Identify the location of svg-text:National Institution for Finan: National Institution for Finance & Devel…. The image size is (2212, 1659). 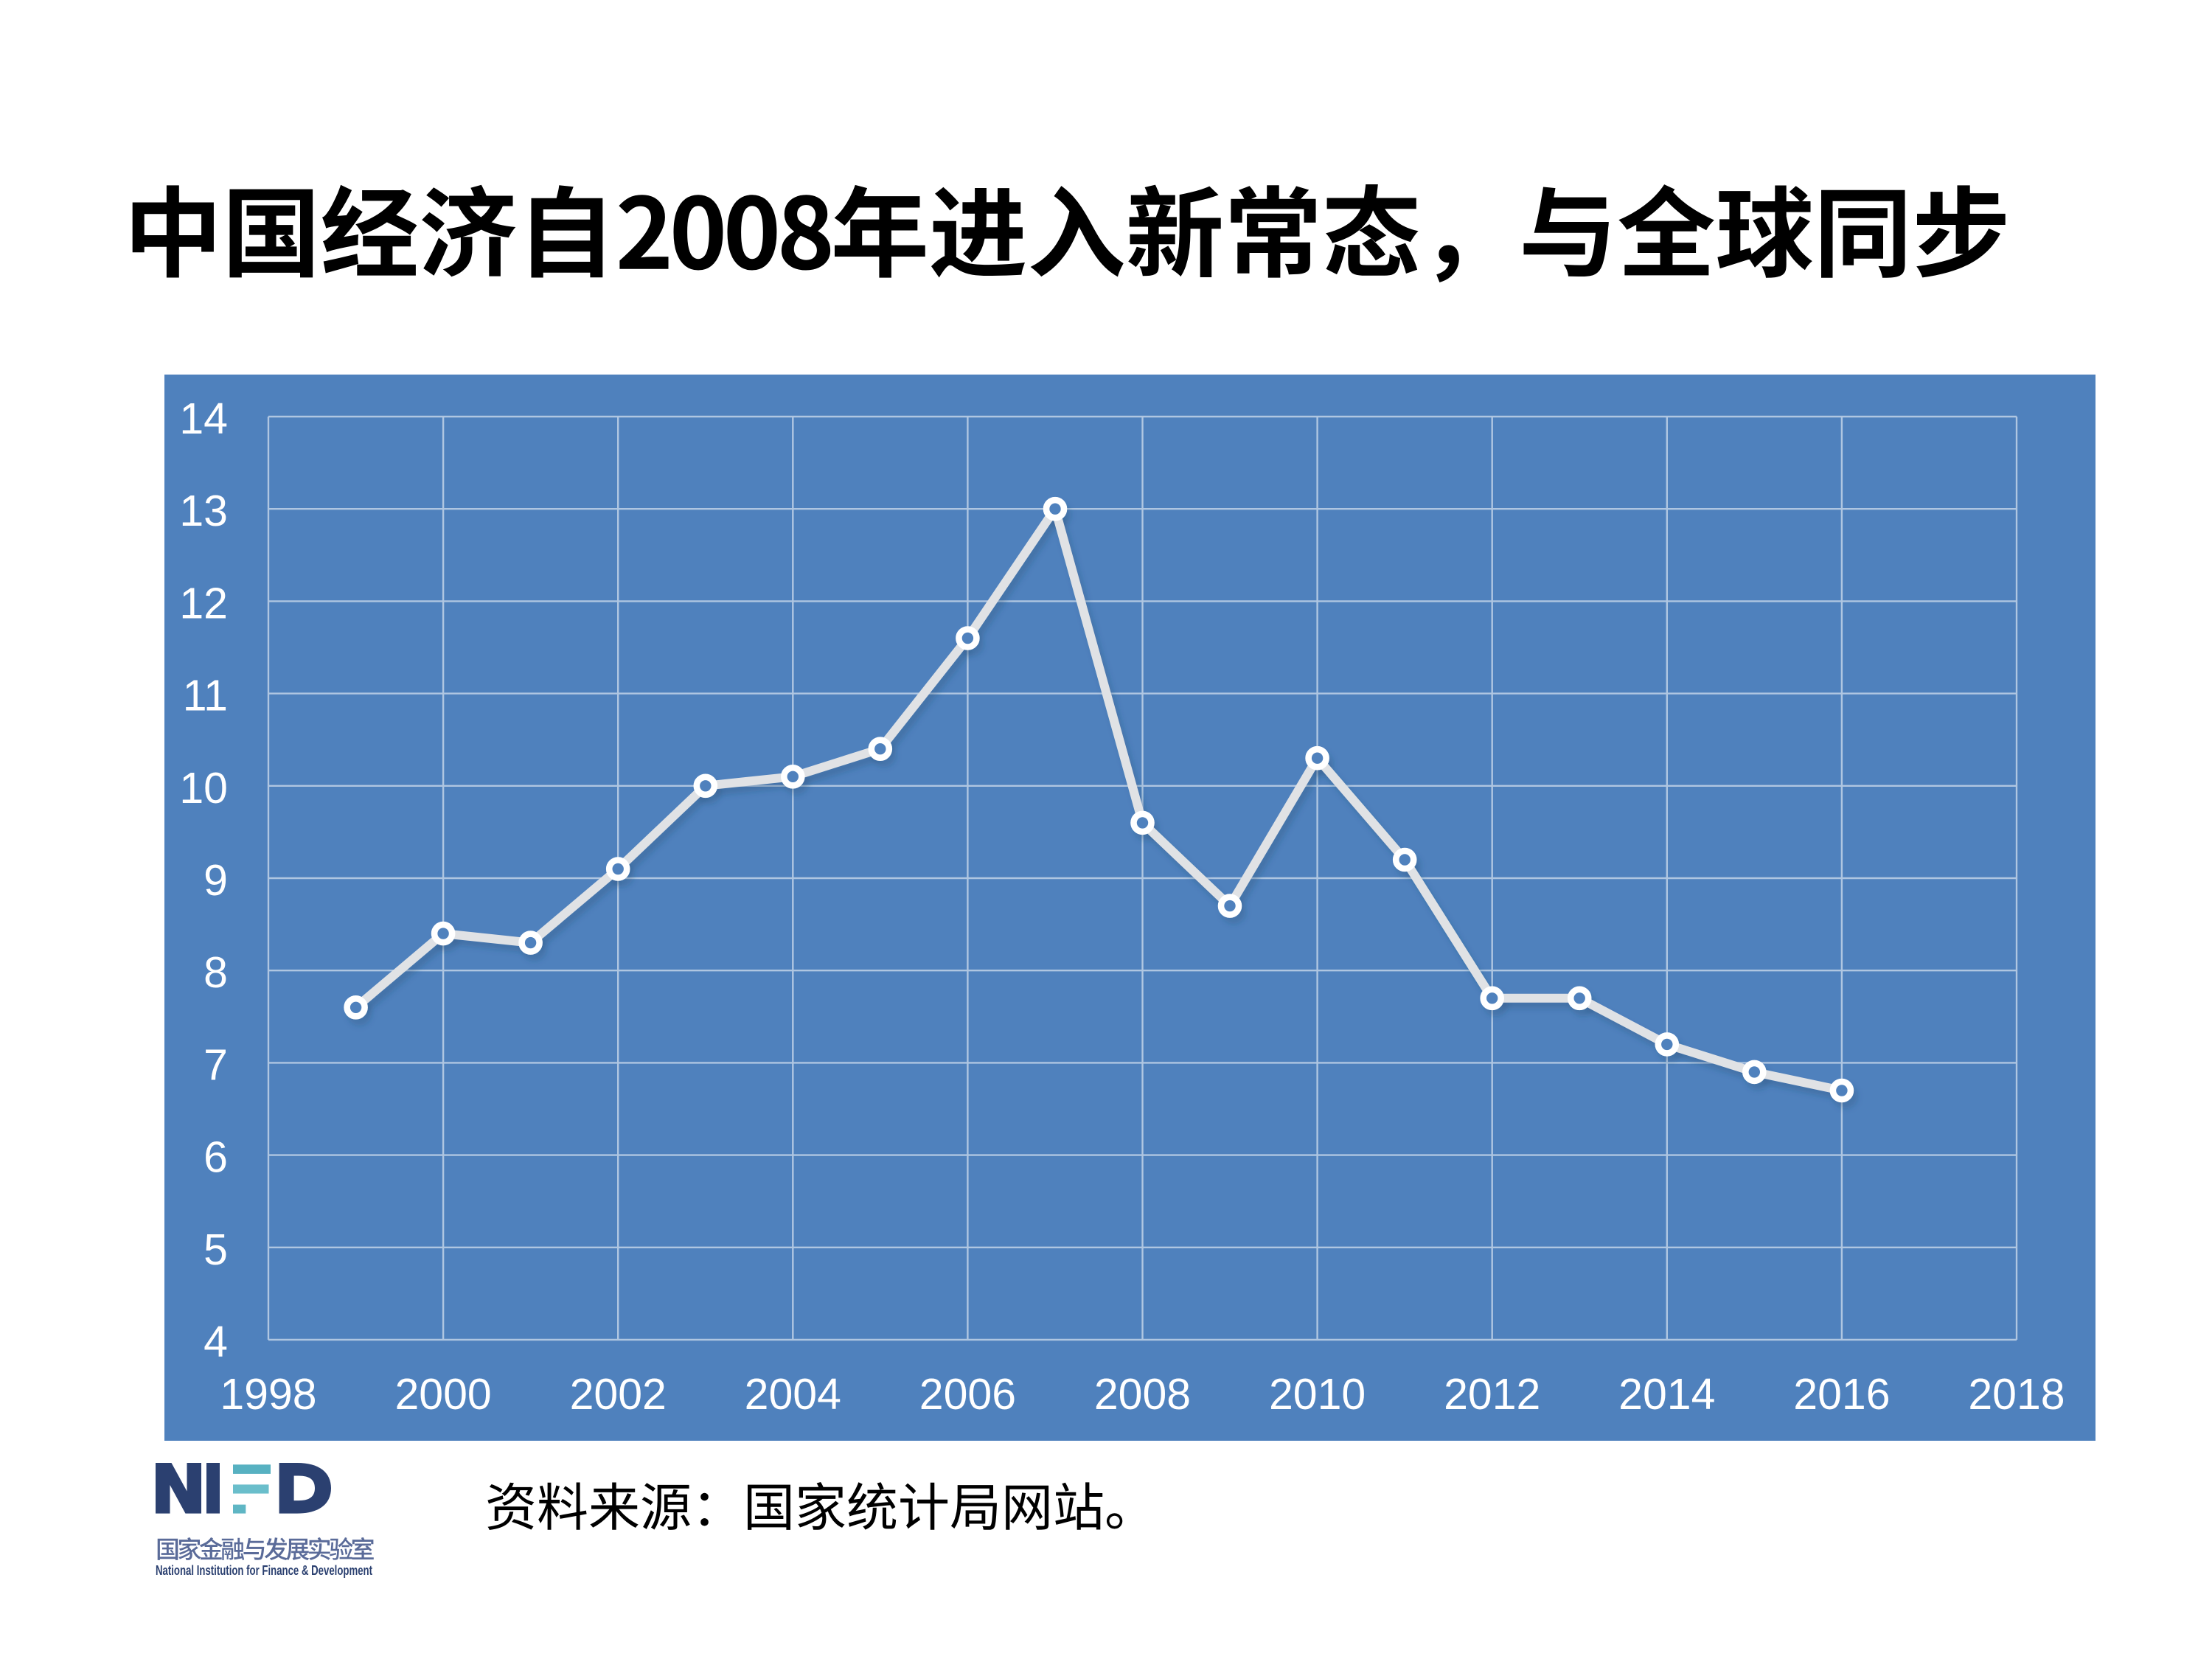
(264, 1570).